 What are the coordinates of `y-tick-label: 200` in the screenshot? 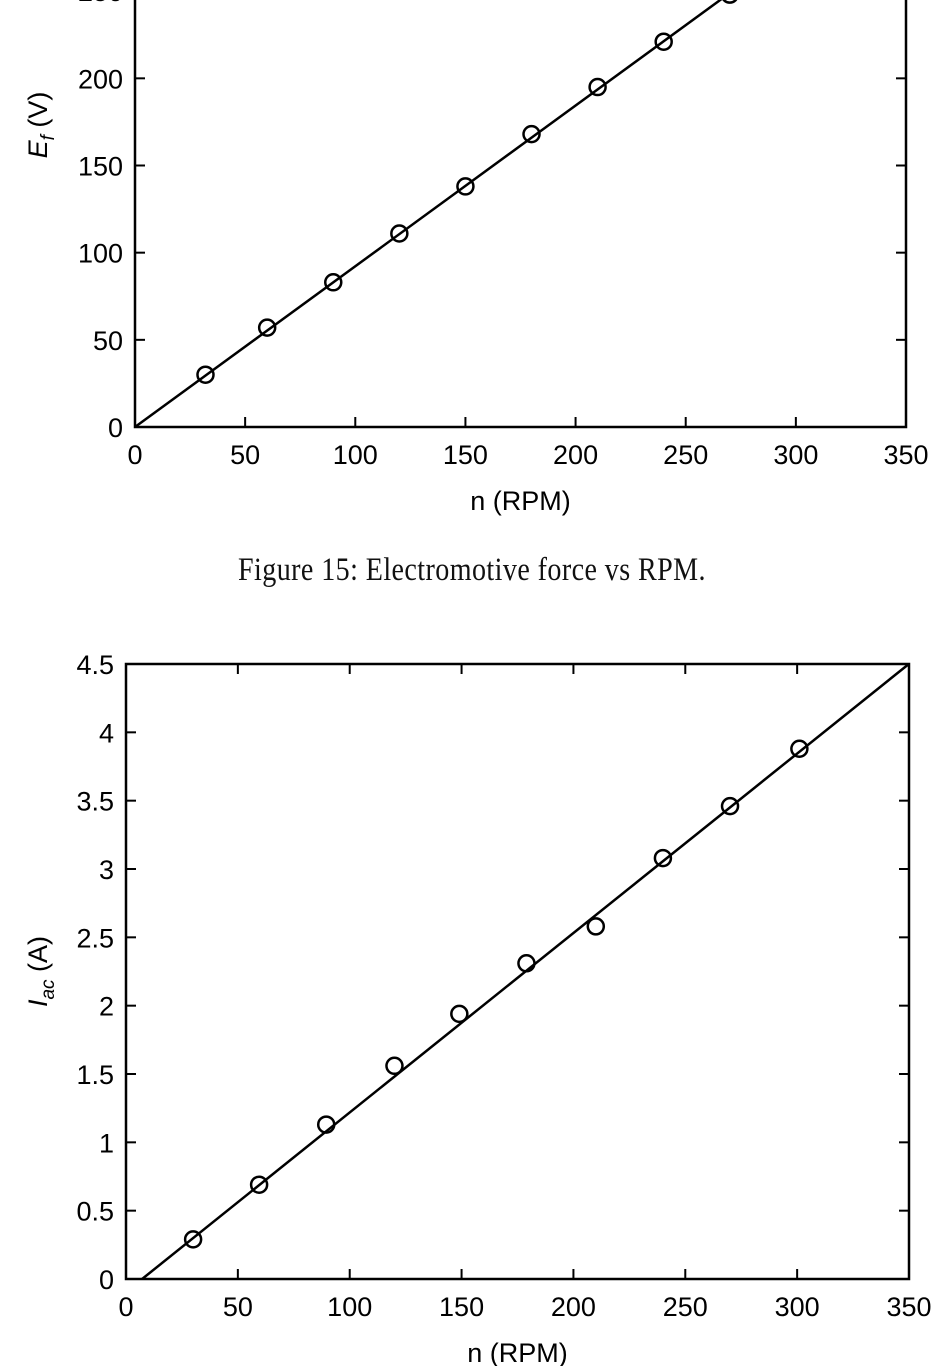 It's located at (100, 79).